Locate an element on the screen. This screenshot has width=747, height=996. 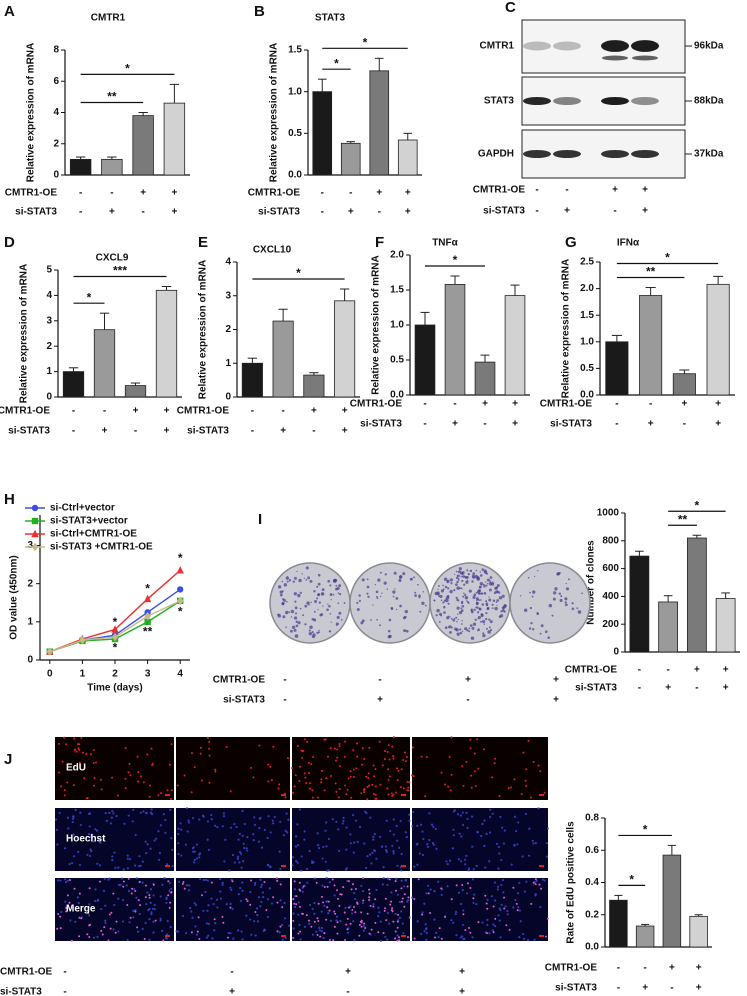
blot-label: CMTR1 is located at coordinates (497, 46).